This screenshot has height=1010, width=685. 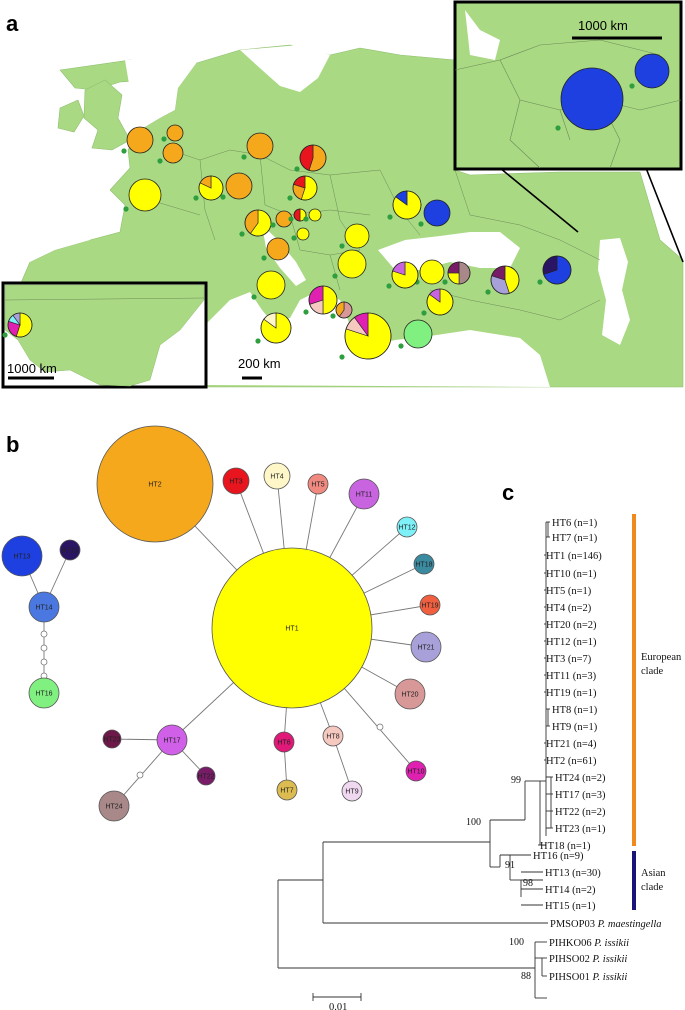 What do you see at coordinates (259, 363) in the screenshot?
I see `main-scale-text: 200 km` at bounding box center [259, 363].